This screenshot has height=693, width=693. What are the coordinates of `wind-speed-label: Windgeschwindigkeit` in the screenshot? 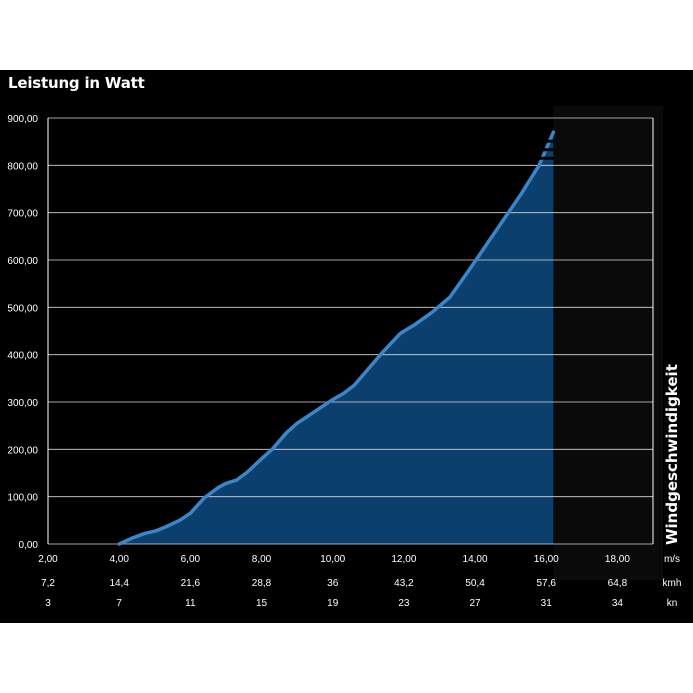 It's located at (672, 454).